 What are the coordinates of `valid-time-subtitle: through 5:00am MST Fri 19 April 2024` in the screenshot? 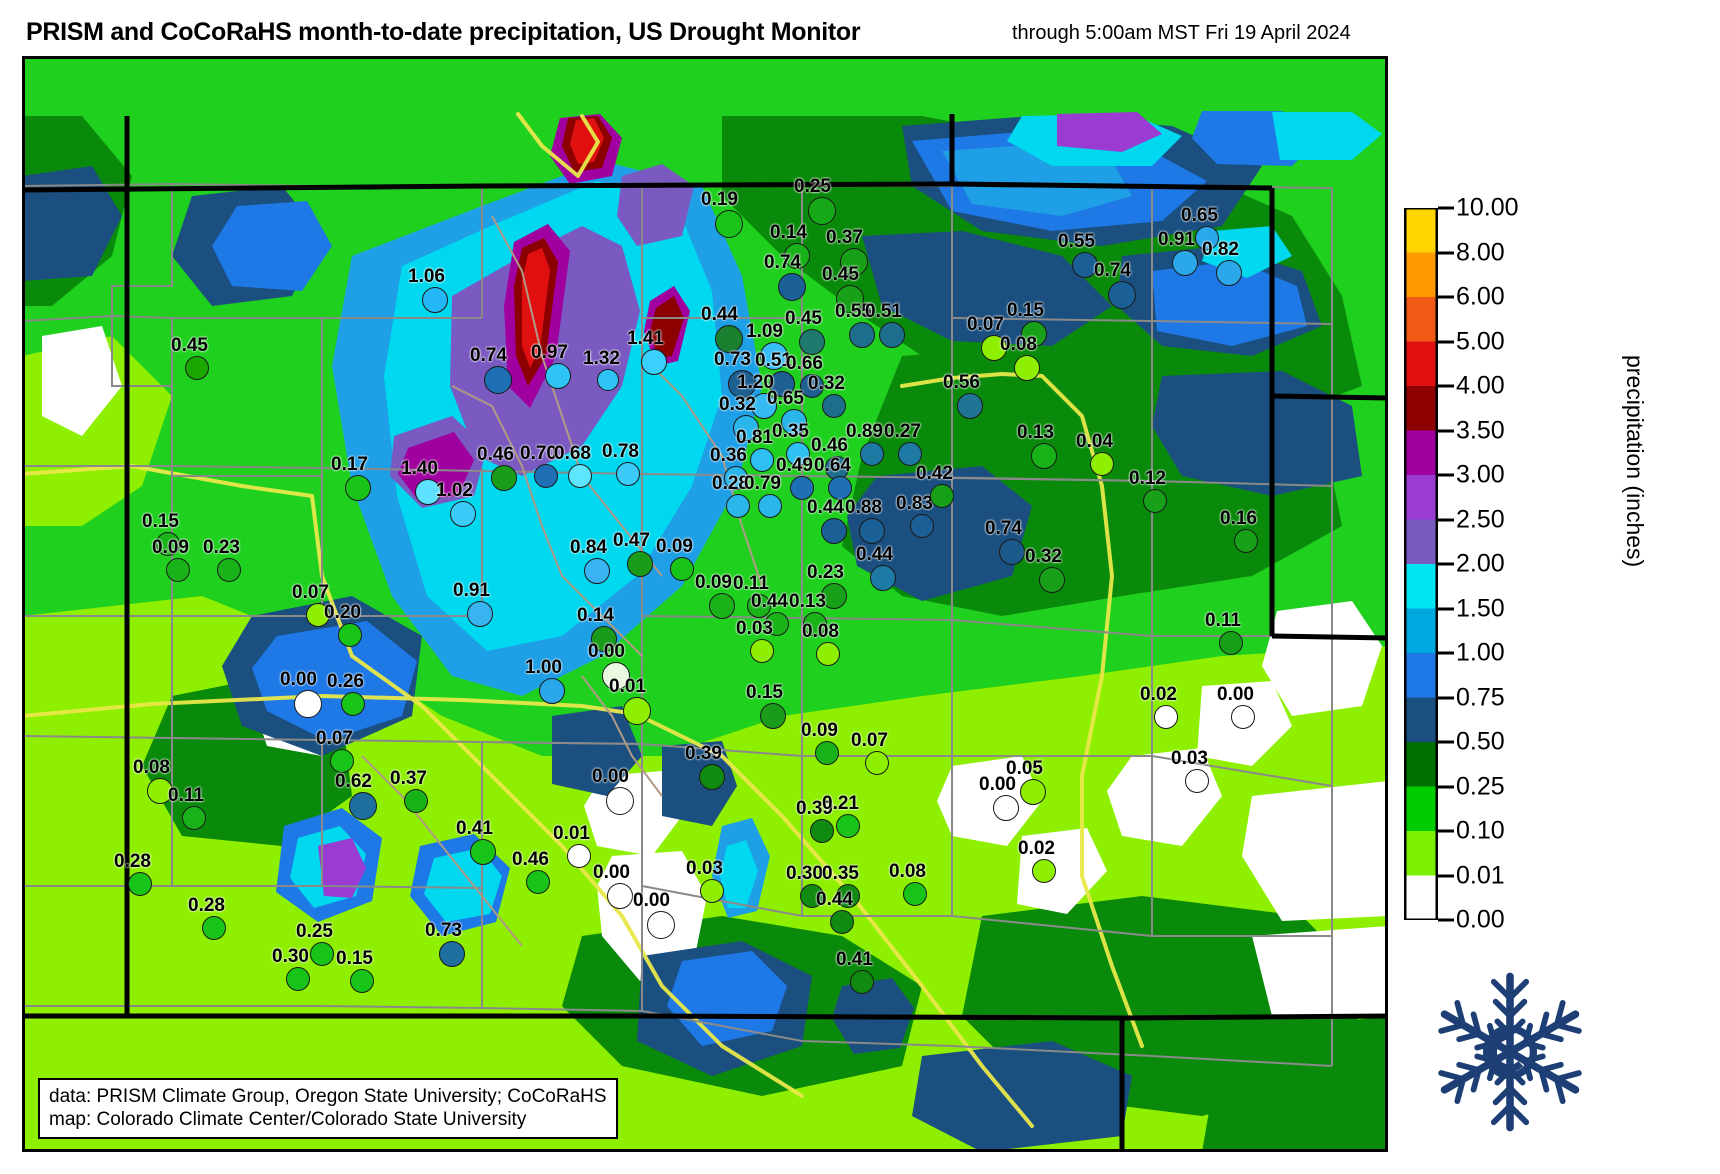 It's located at (1181, 33).